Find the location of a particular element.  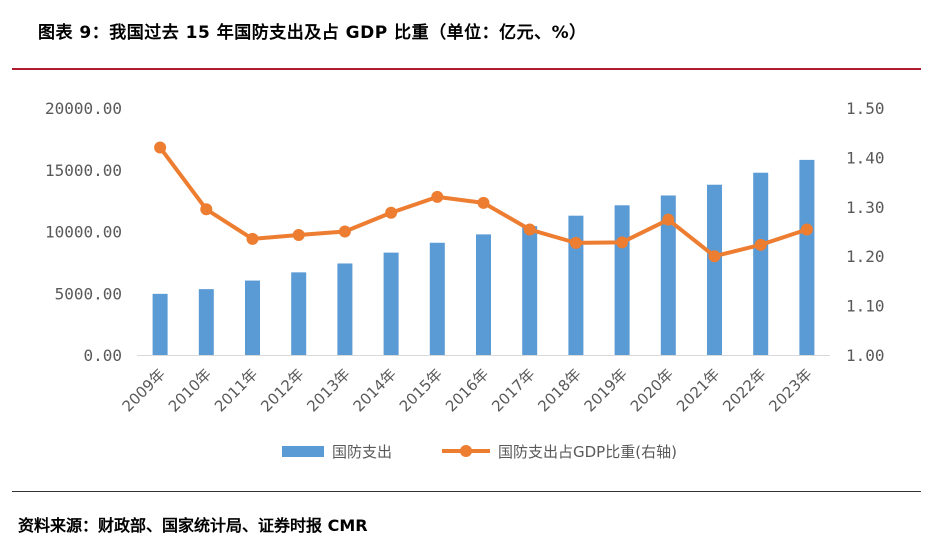

x-tick-label: 2011年 is located at coordinates (236, 390).